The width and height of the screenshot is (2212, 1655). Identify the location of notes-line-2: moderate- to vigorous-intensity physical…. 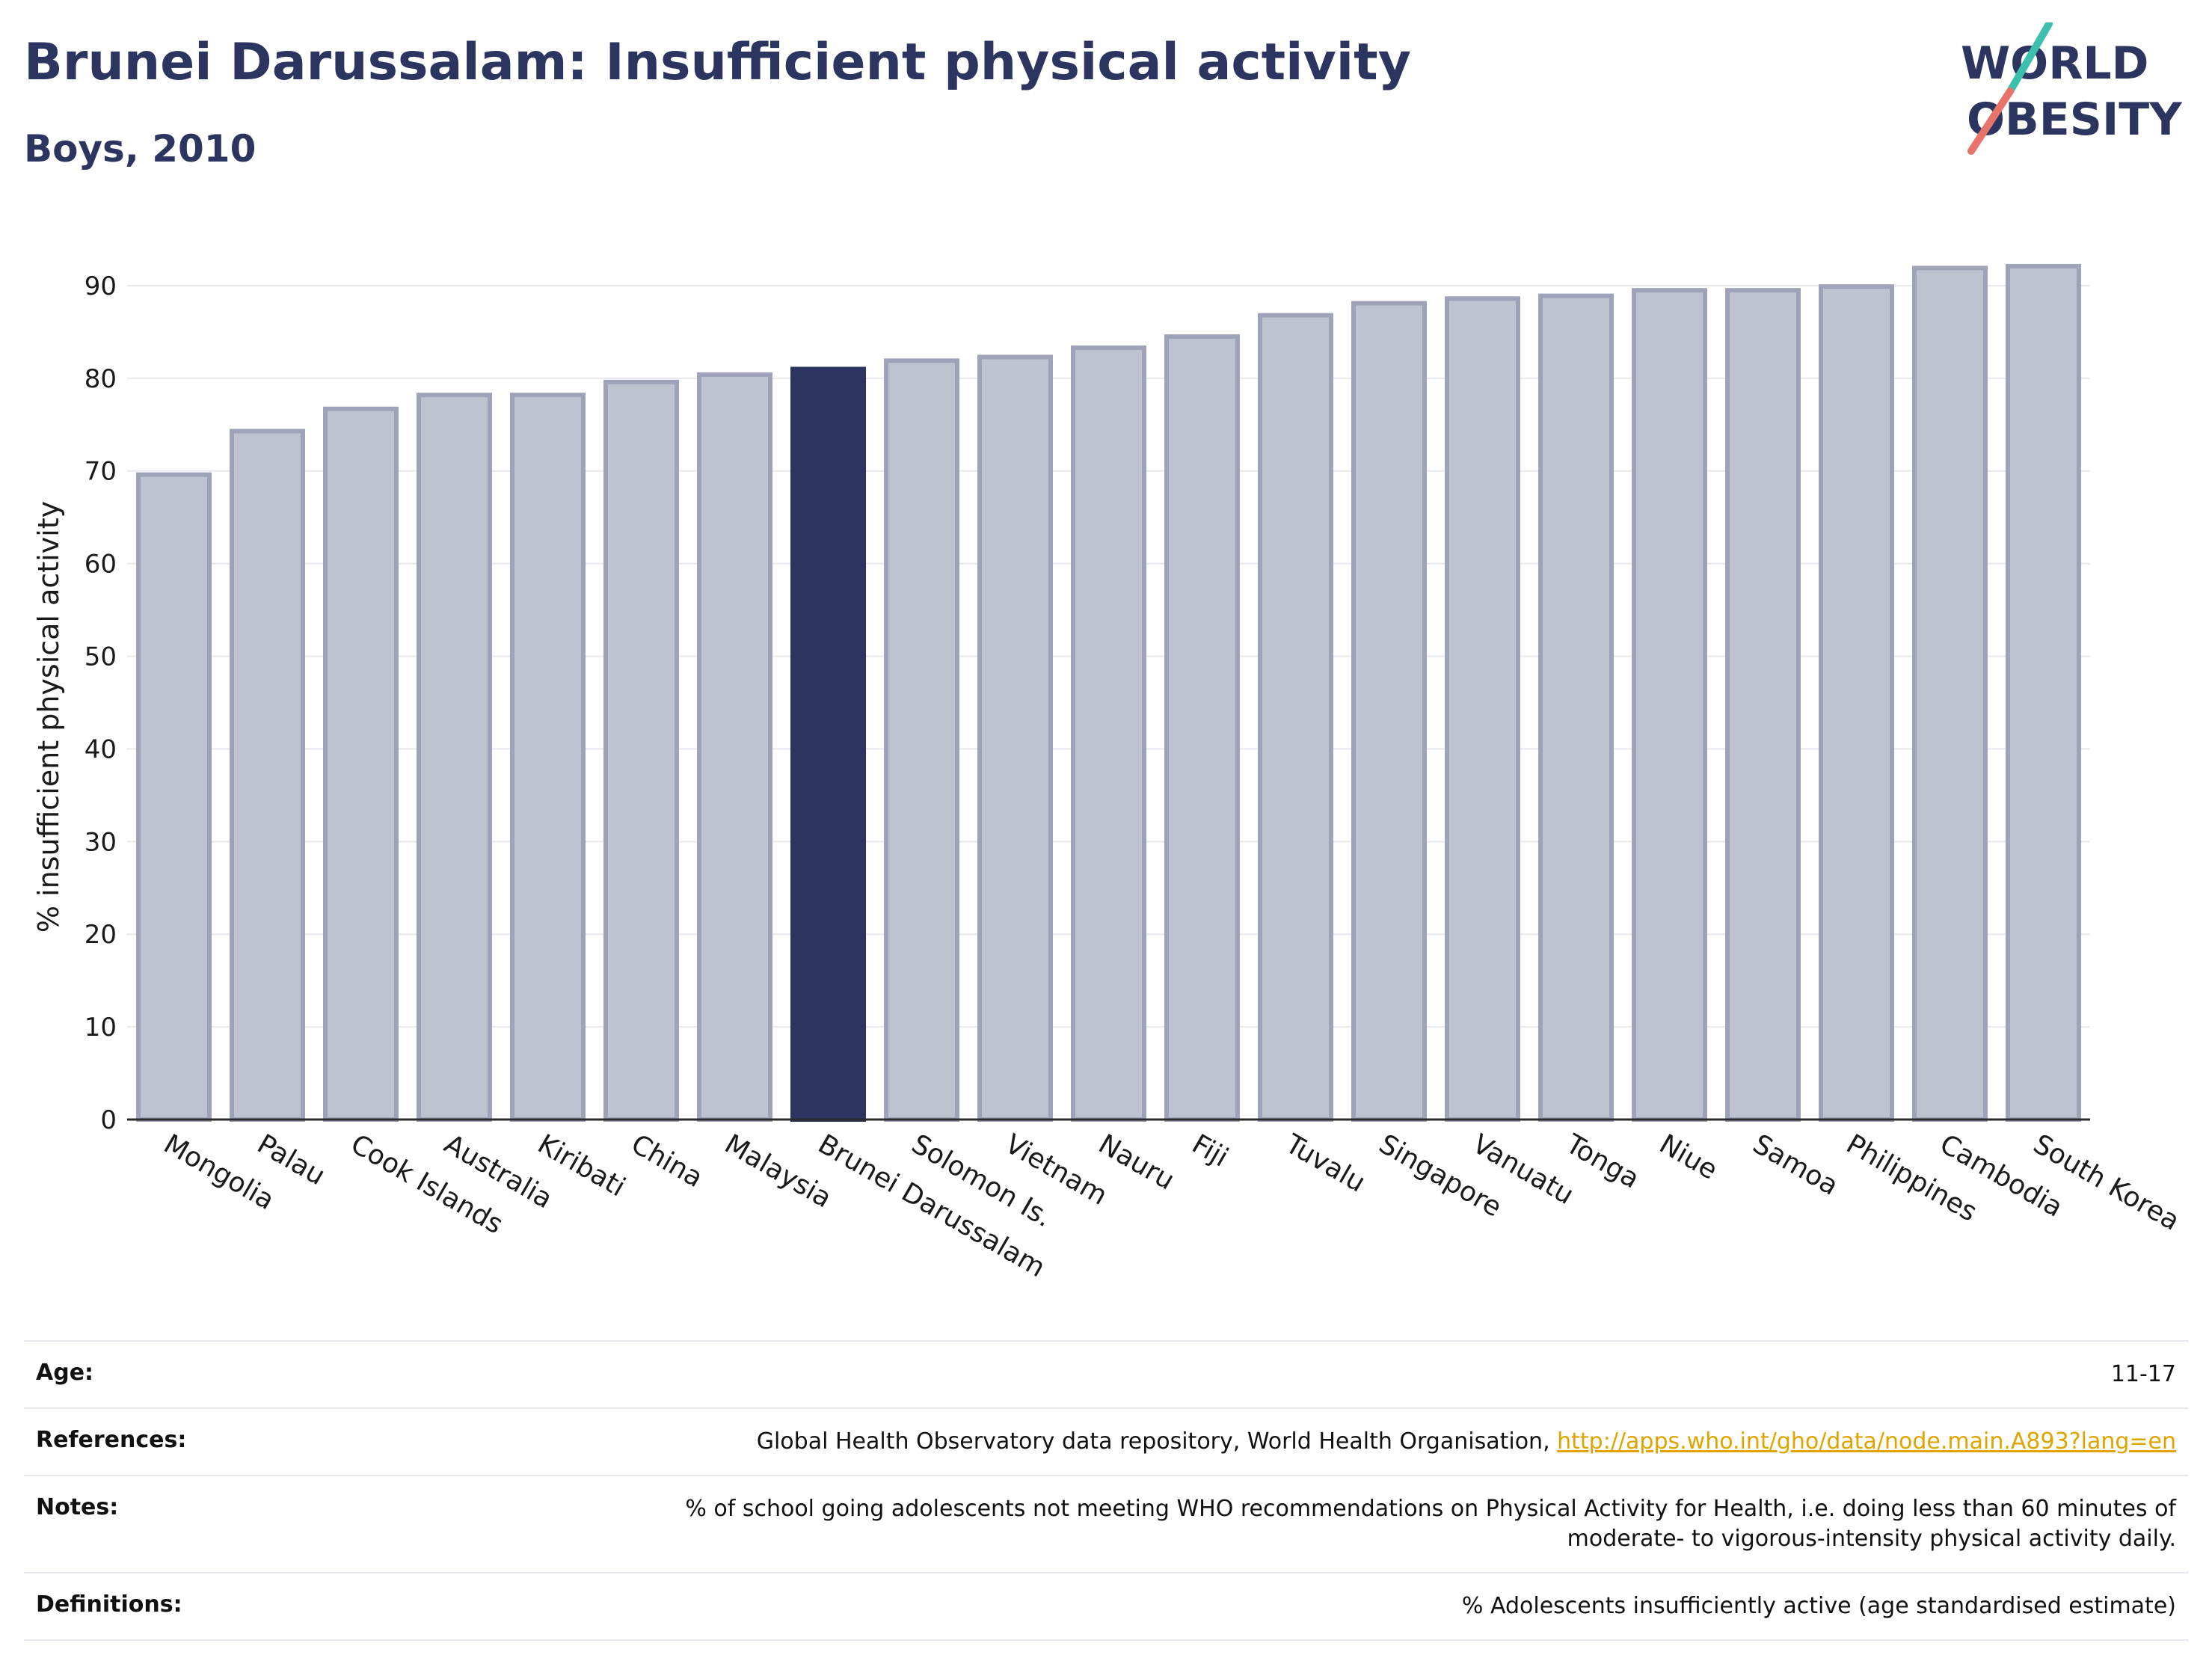
(1871, 1539).